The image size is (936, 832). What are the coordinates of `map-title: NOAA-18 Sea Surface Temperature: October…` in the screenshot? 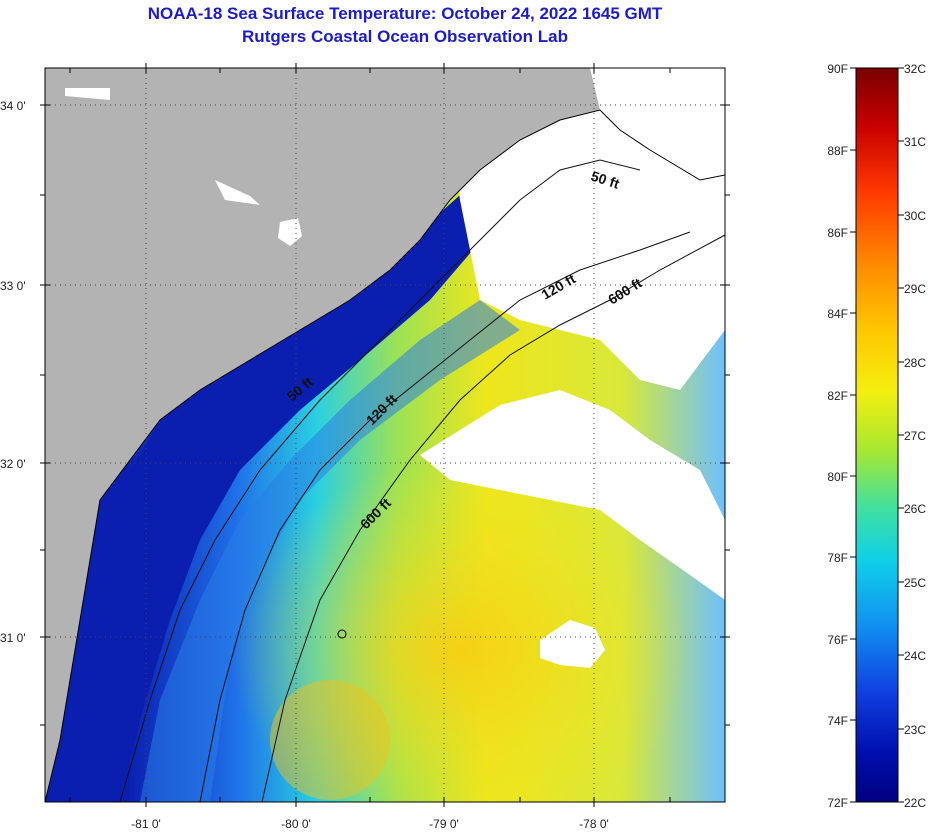 It's located at (405, 13).